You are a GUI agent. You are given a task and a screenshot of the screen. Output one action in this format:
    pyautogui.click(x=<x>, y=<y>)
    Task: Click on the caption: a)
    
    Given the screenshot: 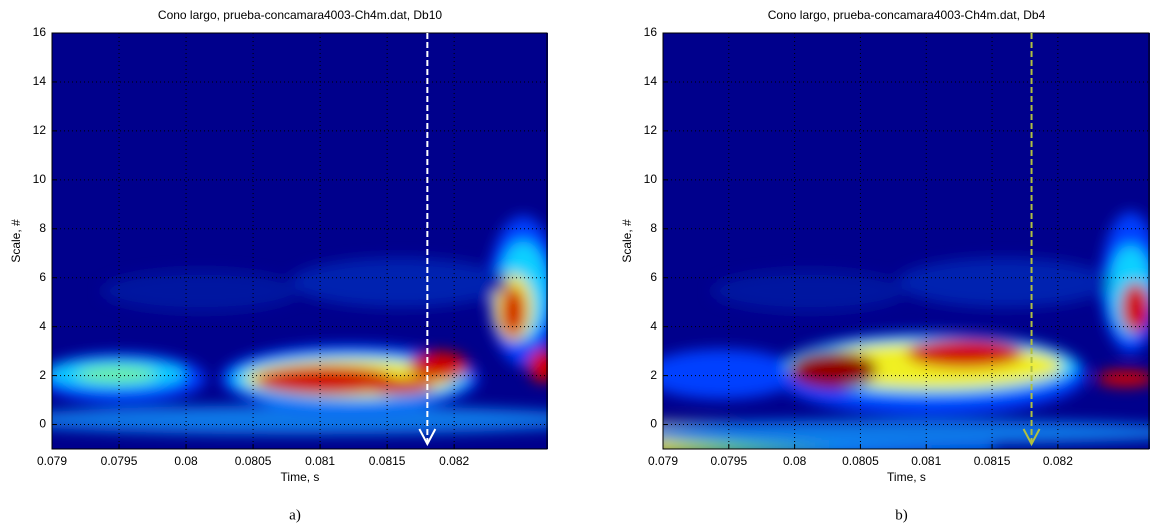 What is the action you would take?
    pyautogui.click(x=295, y=515)
    